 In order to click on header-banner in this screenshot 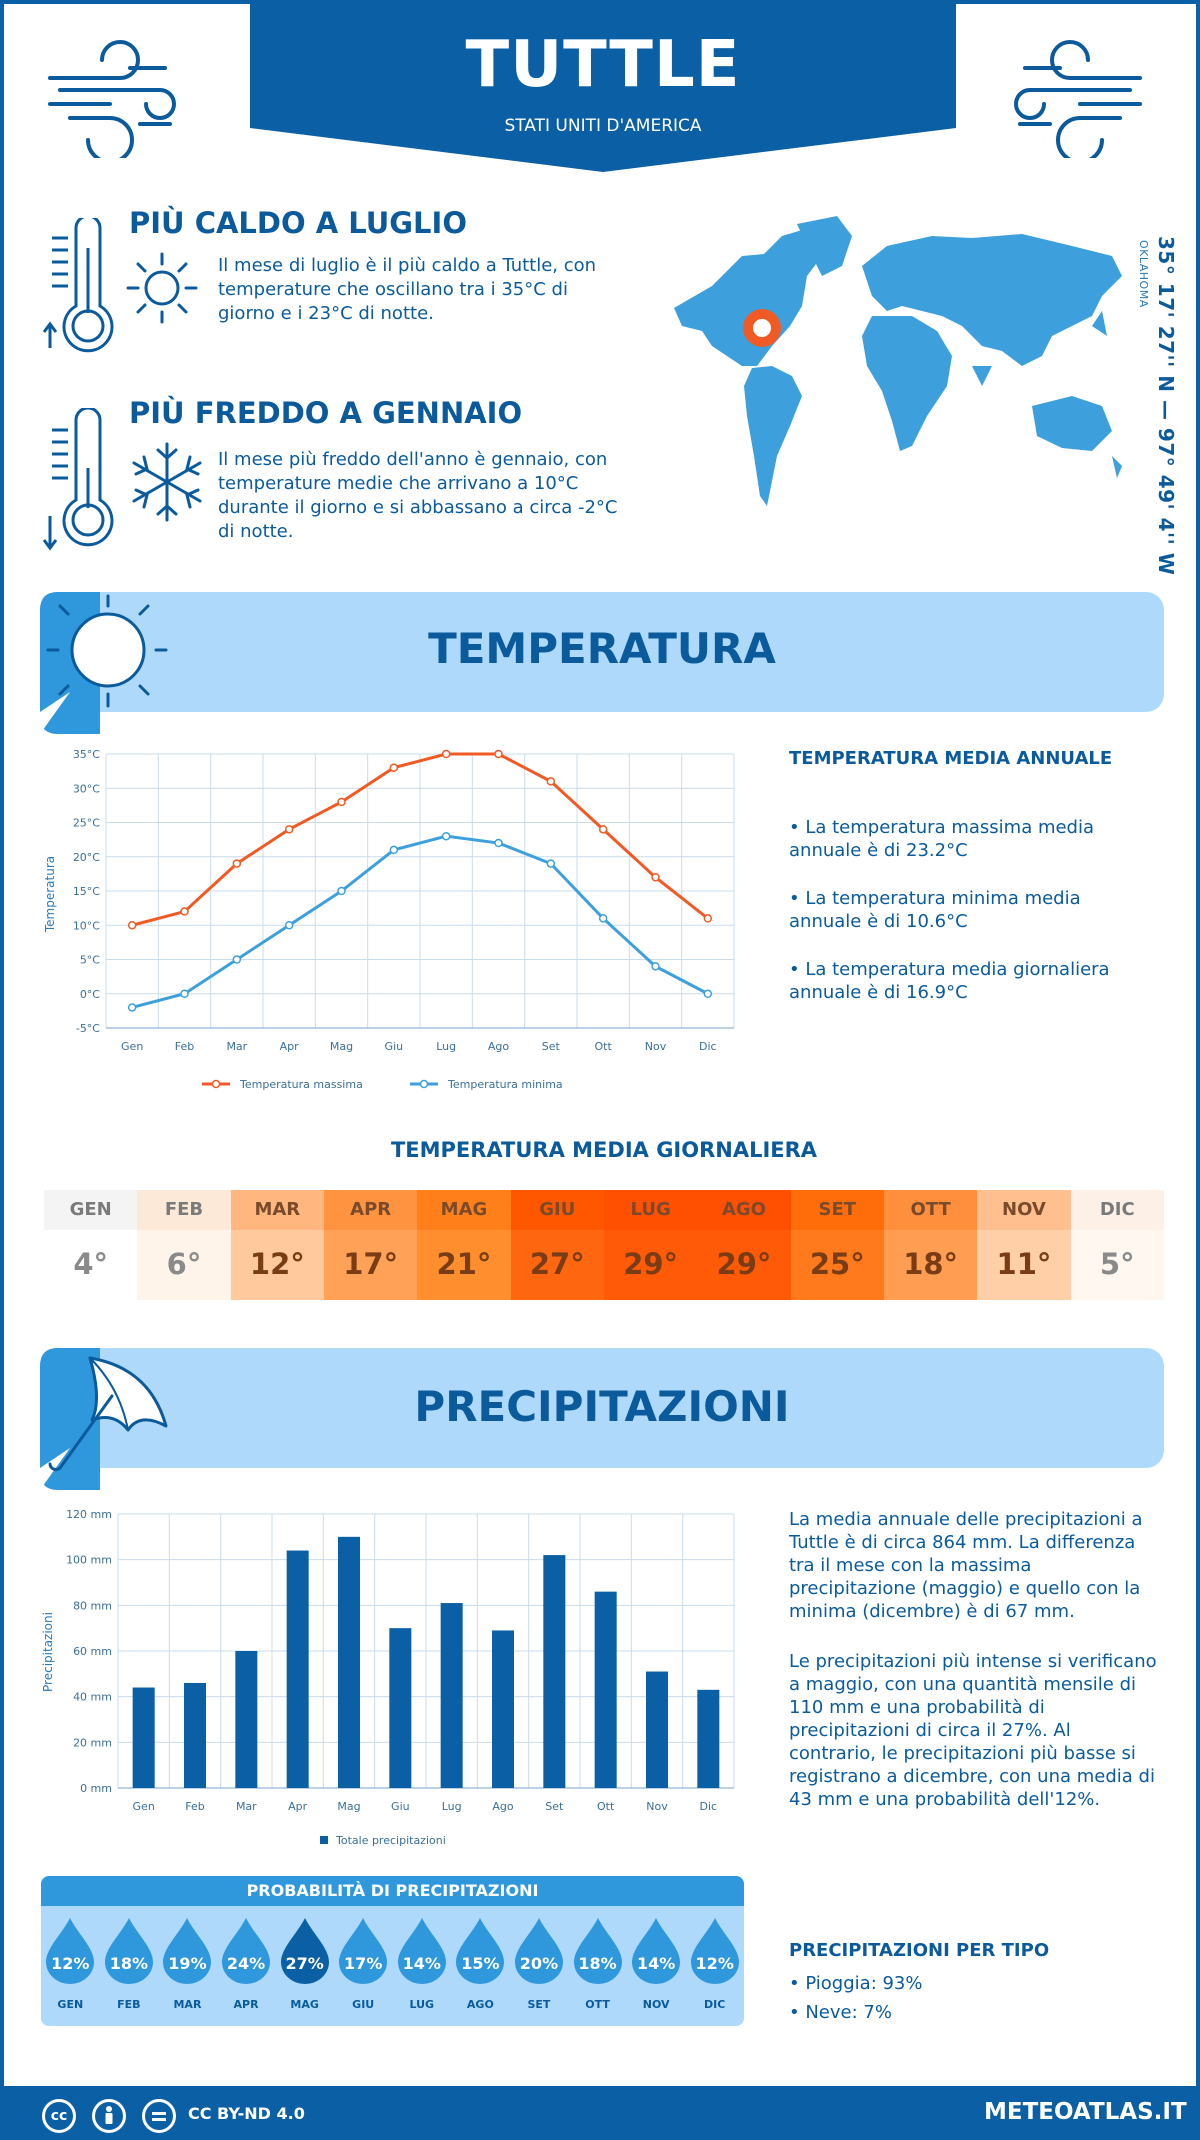, I will do `click(603, 86)`.